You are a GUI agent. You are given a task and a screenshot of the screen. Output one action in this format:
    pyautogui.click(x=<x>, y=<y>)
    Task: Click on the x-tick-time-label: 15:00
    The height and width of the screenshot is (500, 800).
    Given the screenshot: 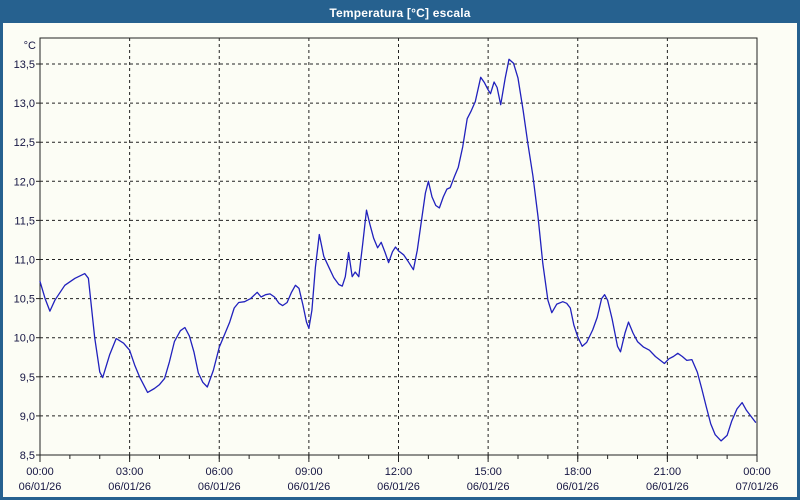 What is the action you would take?
    pyautogui.click(x=488, y=472)
    